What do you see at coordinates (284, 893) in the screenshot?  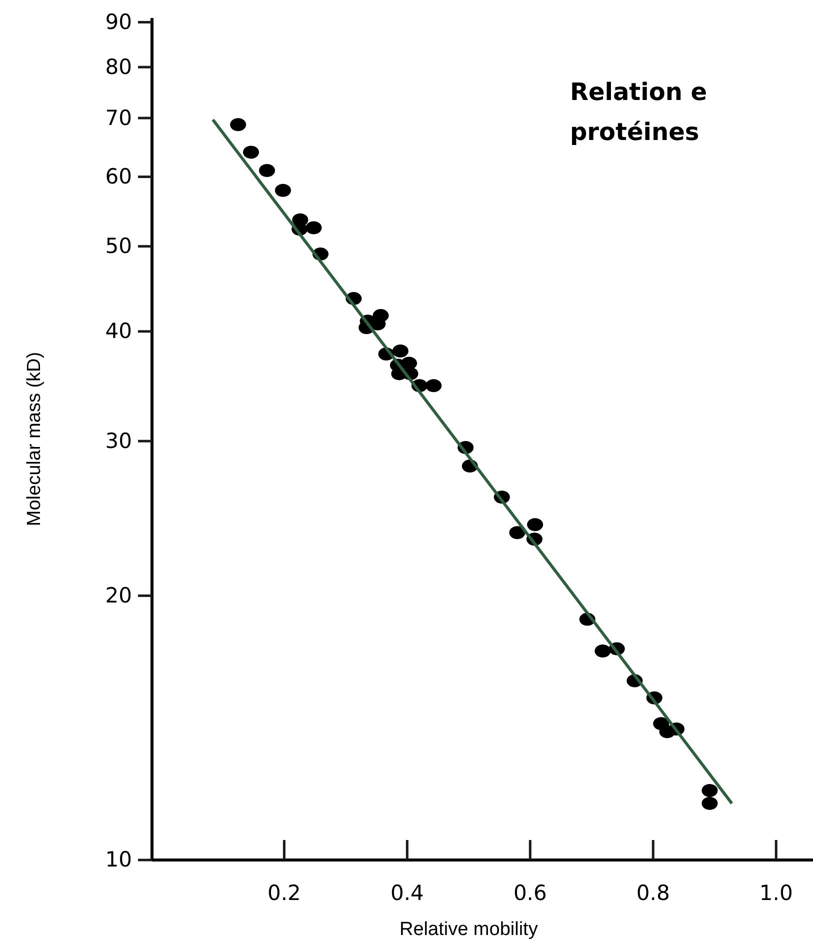 I see `x-tick-label: 0.2` at bounding box center [284, 893].